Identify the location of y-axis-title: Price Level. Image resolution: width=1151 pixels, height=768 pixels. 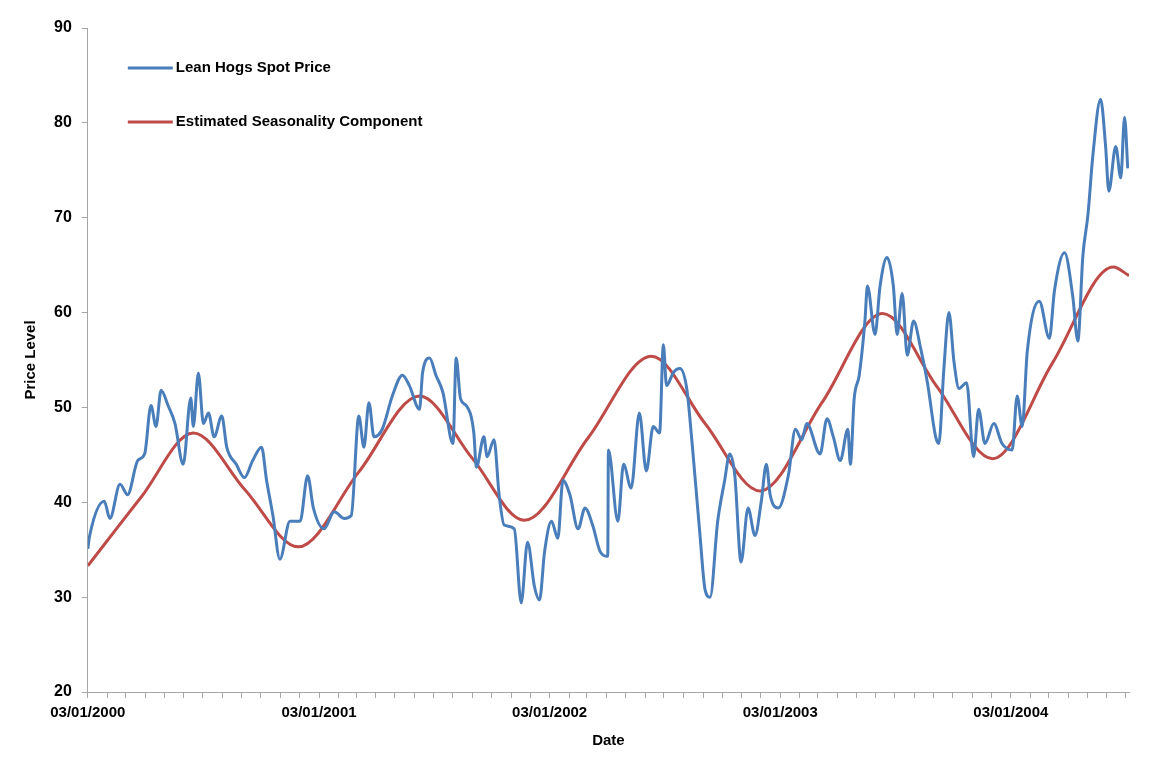
(30, 360).